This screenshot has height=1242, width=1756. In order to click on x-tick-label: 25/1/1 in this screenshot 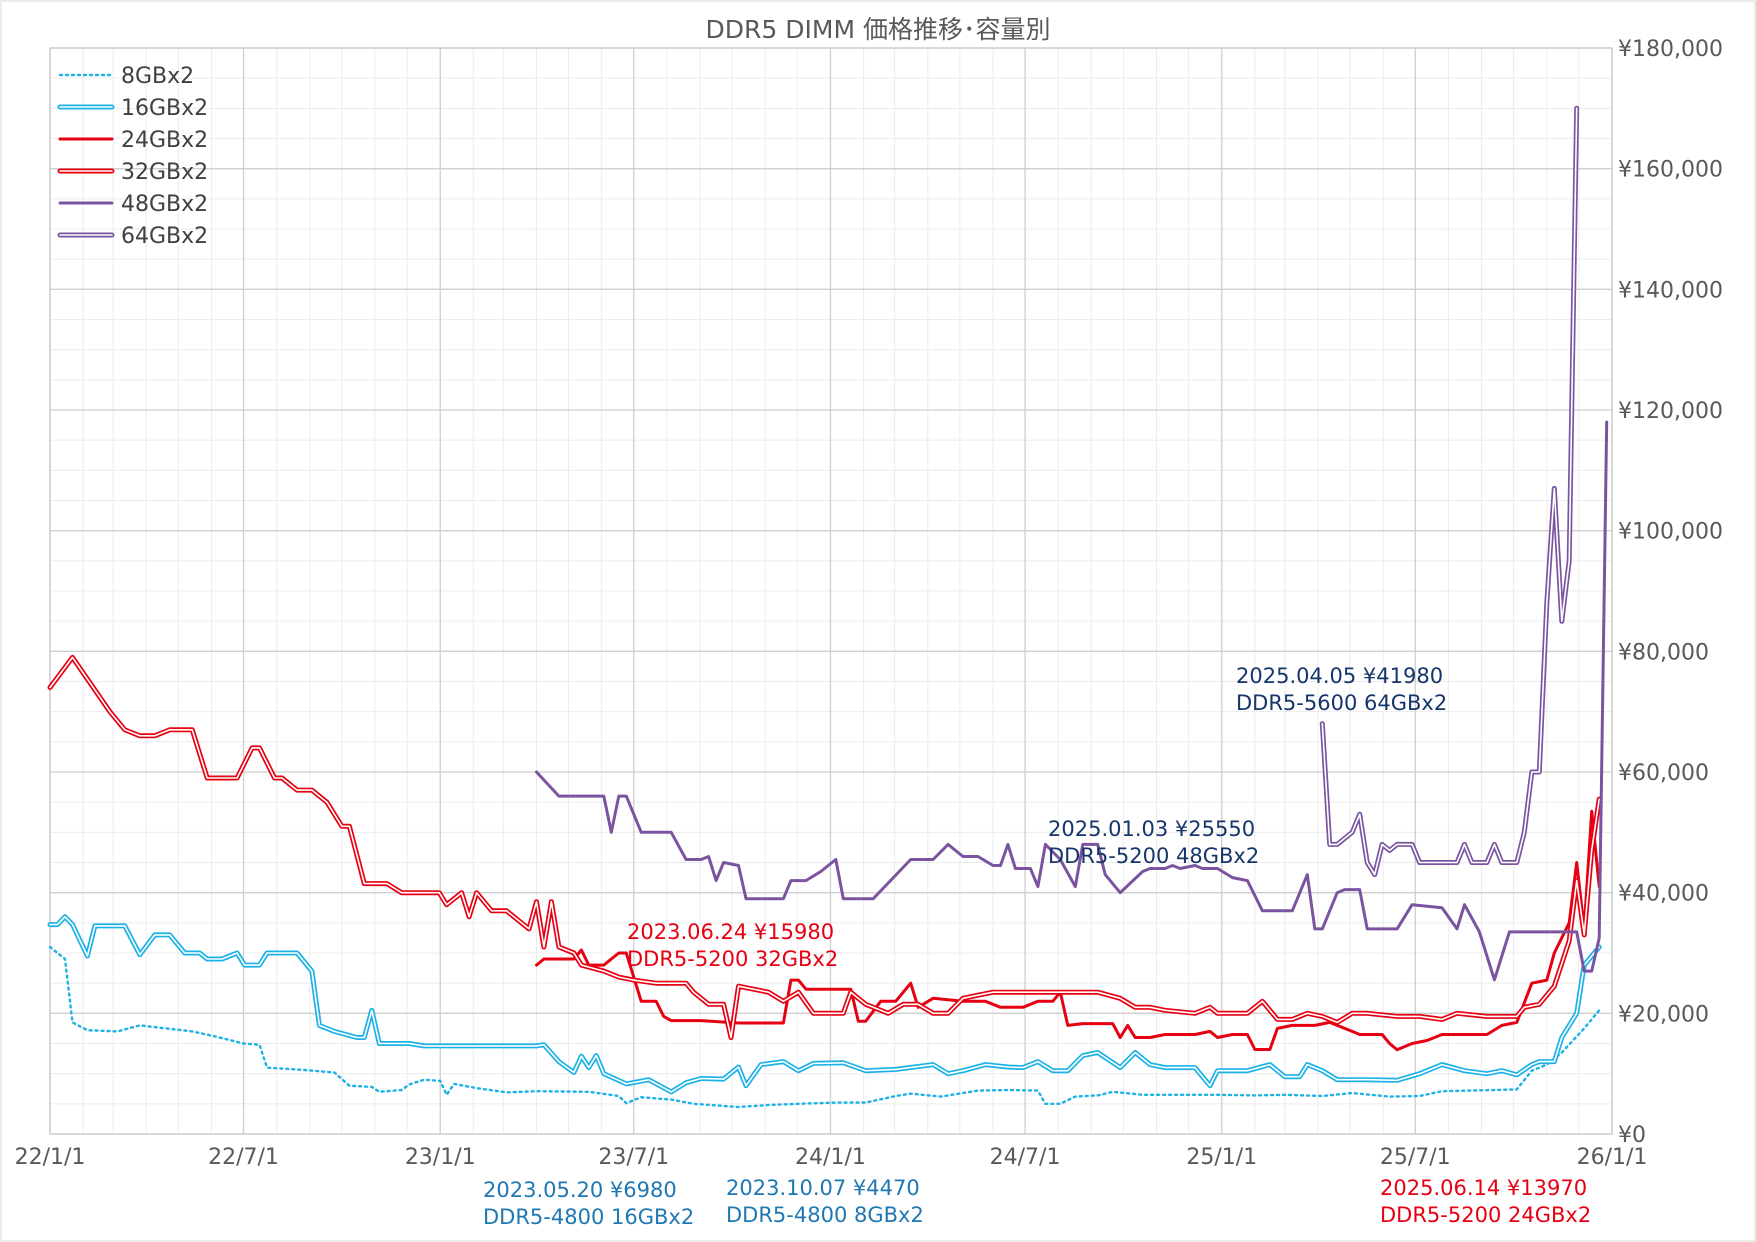, I will do `click(1221, 1157)`.